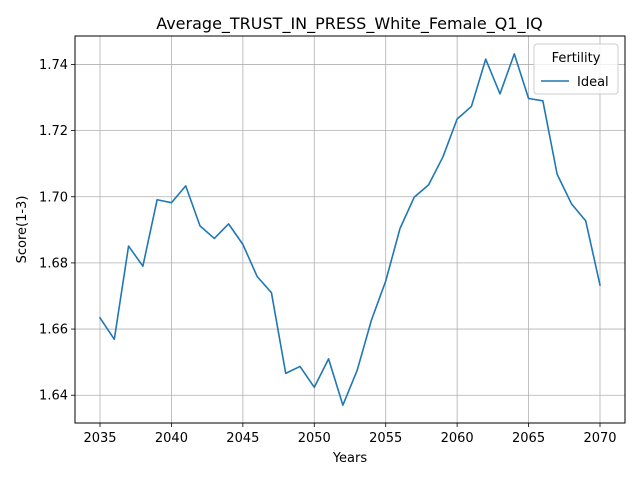  I want to click on x-tick-label: 2060, so click(457, 438).